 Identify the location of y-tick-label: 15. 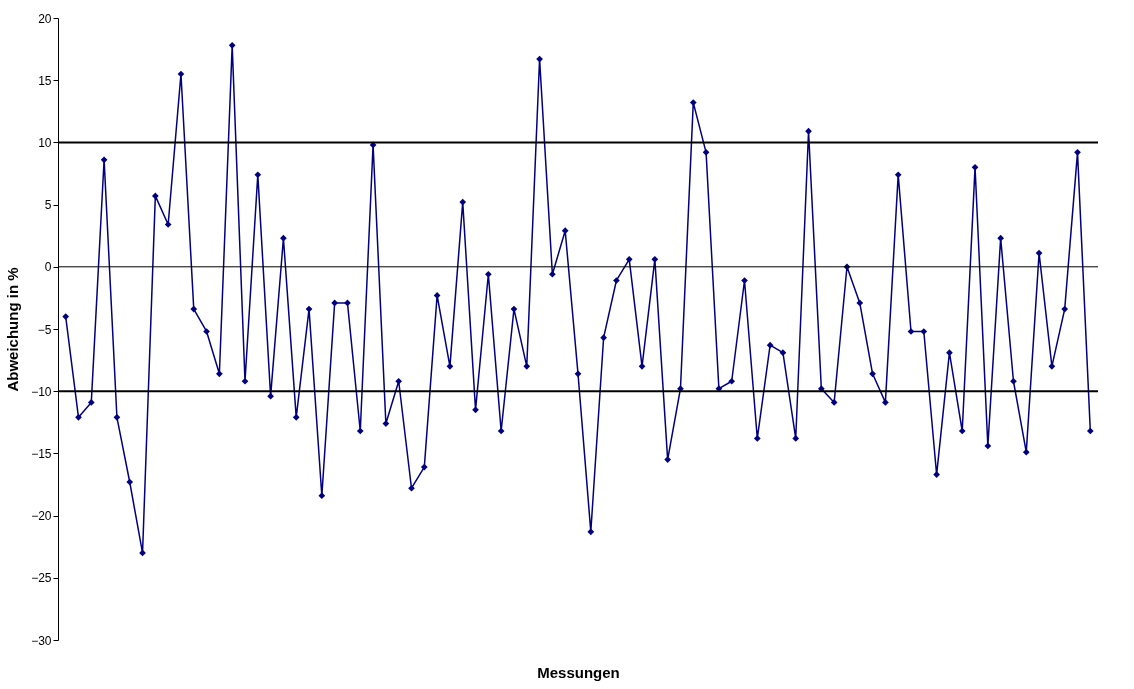
(45, 80).